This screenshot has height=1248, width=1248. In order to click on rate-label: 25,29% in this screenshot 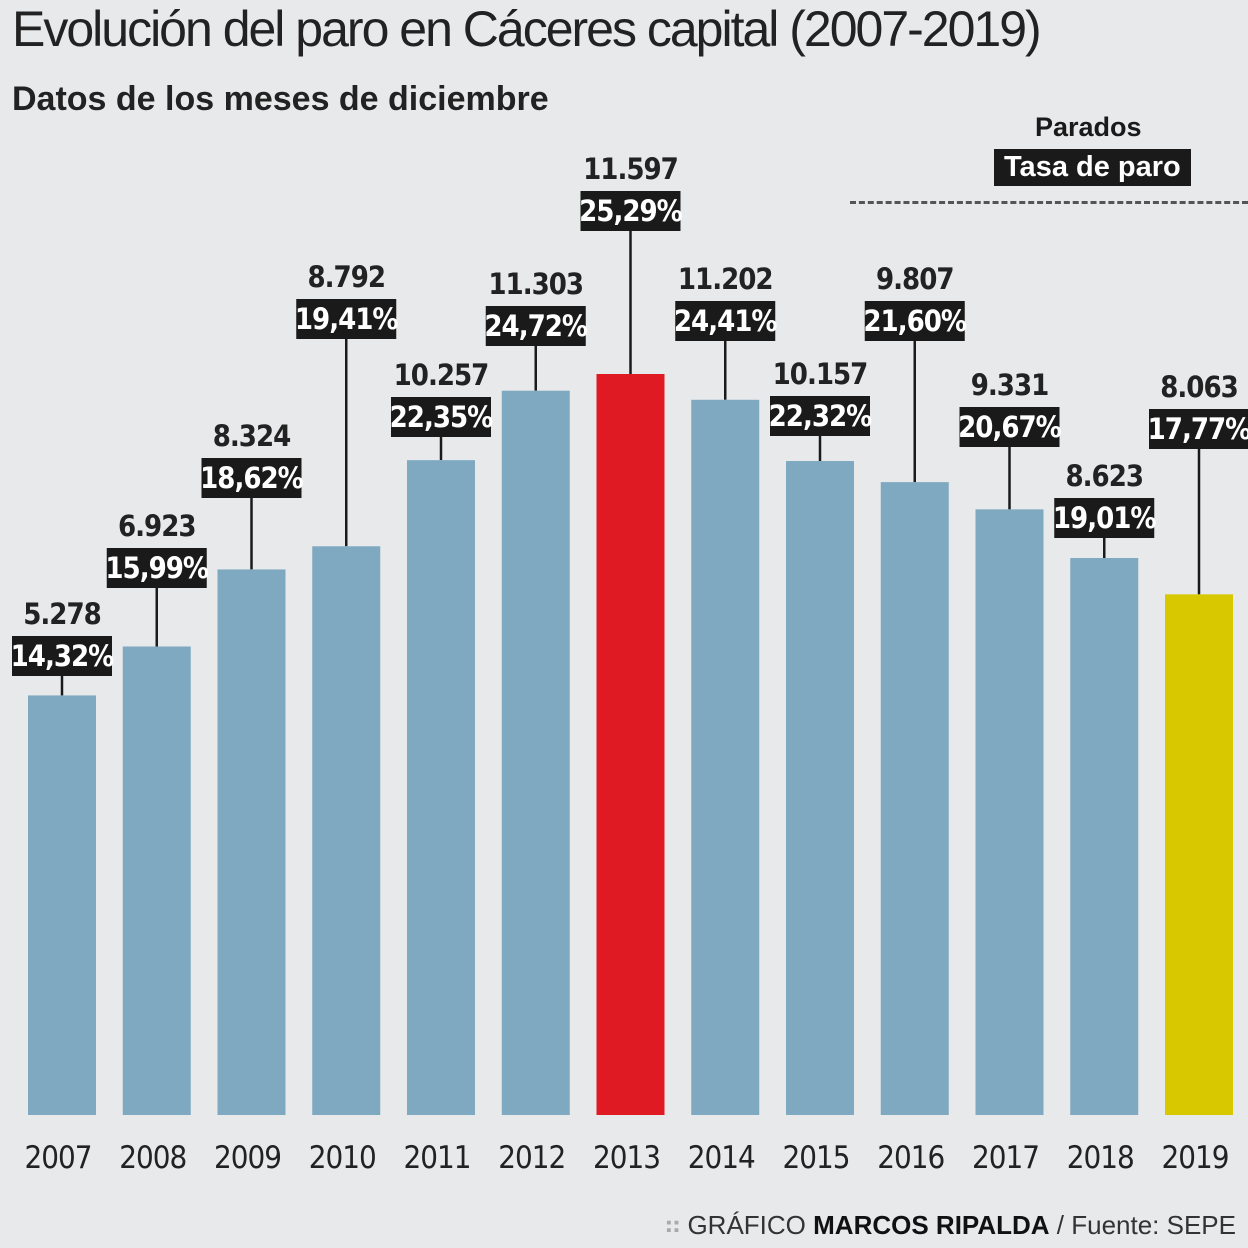, I will do `click(631, 211)`.